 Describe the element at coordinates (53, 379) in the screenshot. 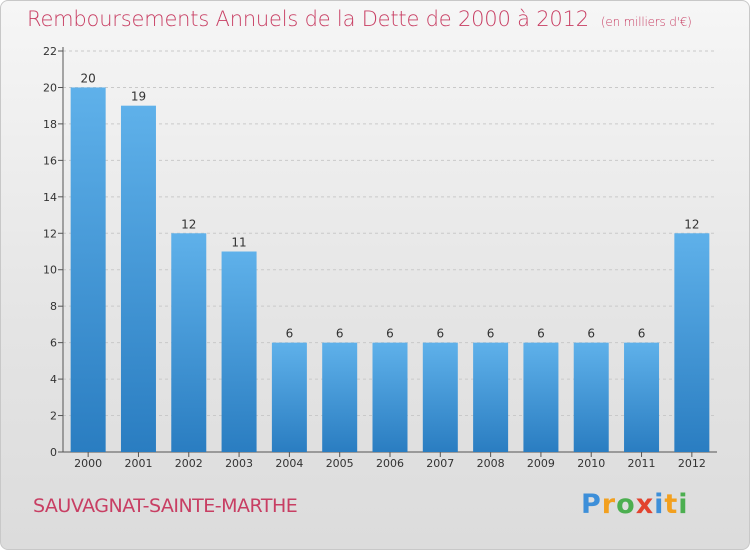

I see `y-tick-label: 4` at that location.